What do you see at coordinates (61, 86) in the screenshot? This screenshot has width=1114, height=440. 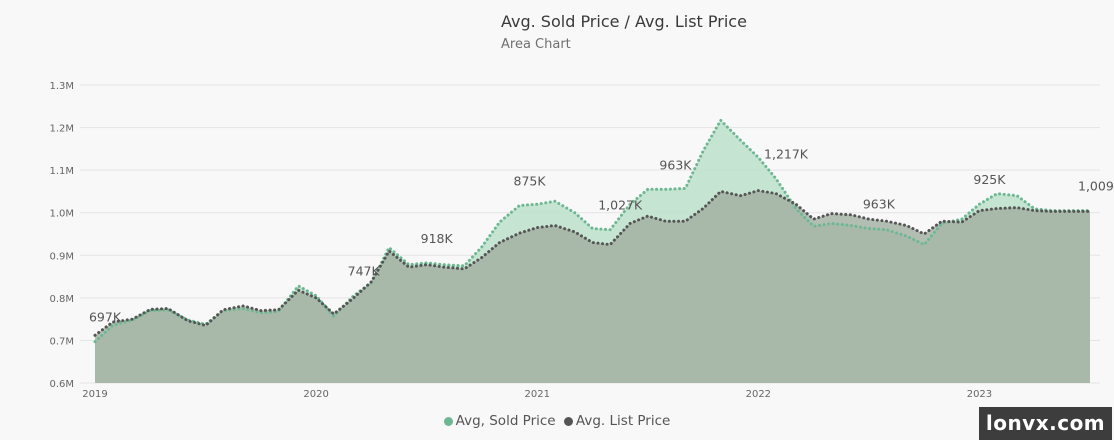 I see `y-tick-label: 1.3M` at bounding box center [61, 86].